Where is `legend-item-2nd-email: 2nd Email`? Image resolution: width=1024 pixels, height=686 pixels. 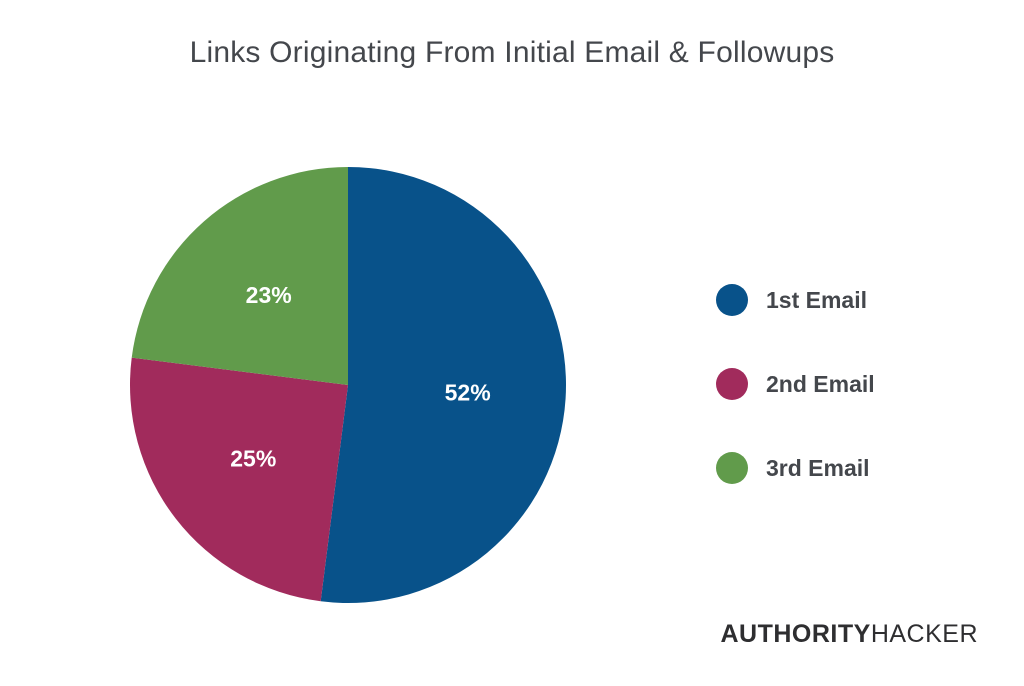 legend-item-2nd-email: 2nd Email is located at coordinates (795, 384).